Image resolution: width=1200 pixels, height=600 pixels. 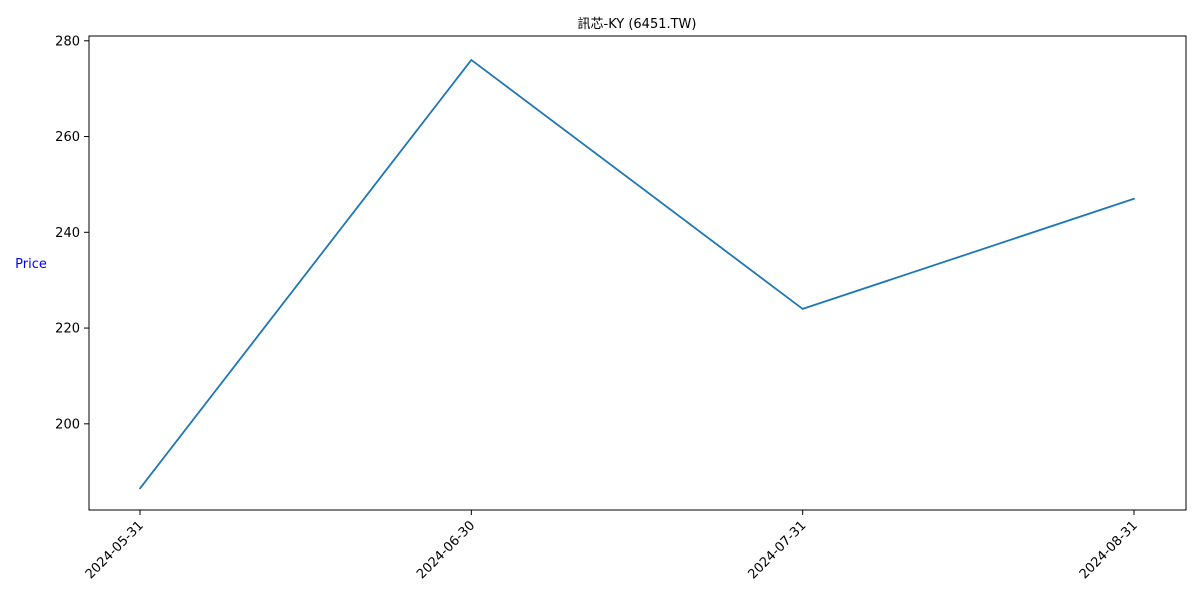 I want to click on x-tick-label: 2024-05-31, so click(x=115, y=550).